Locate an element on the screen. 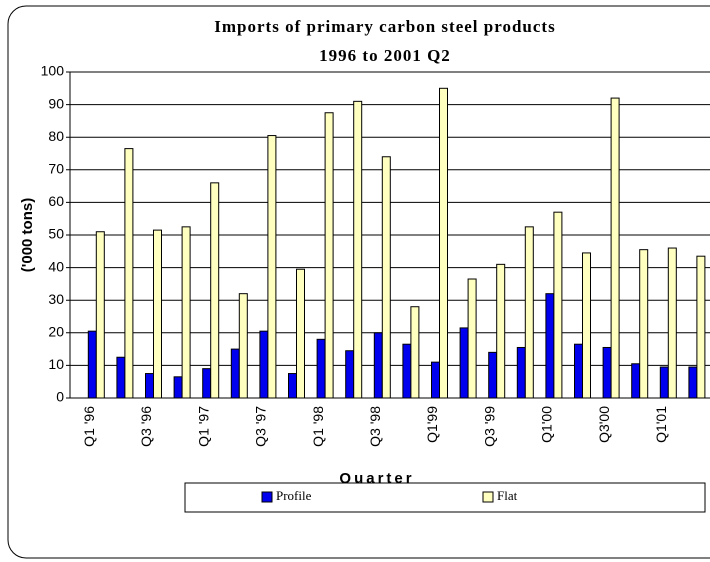 The height and width of the screenshot is (562, 710). y-tick-label: 50 is located at coordinates (56, 234).